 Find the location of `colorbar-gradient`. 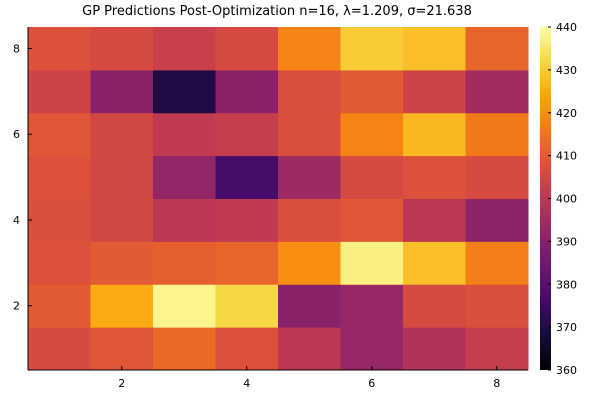

colorbar-gradient is located at coordinates (545, 198).